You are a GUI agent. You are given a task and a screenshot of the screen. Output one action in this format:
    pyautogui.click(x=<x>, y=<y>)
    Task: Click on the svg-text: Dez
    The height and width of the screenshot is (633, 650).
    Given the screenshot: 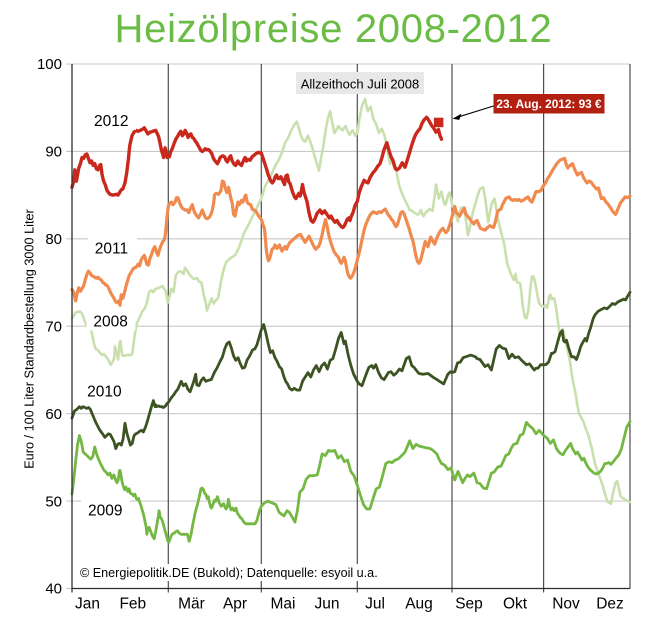 What is the action you would take?
    pyautogui.click(x=610, y=604)
    